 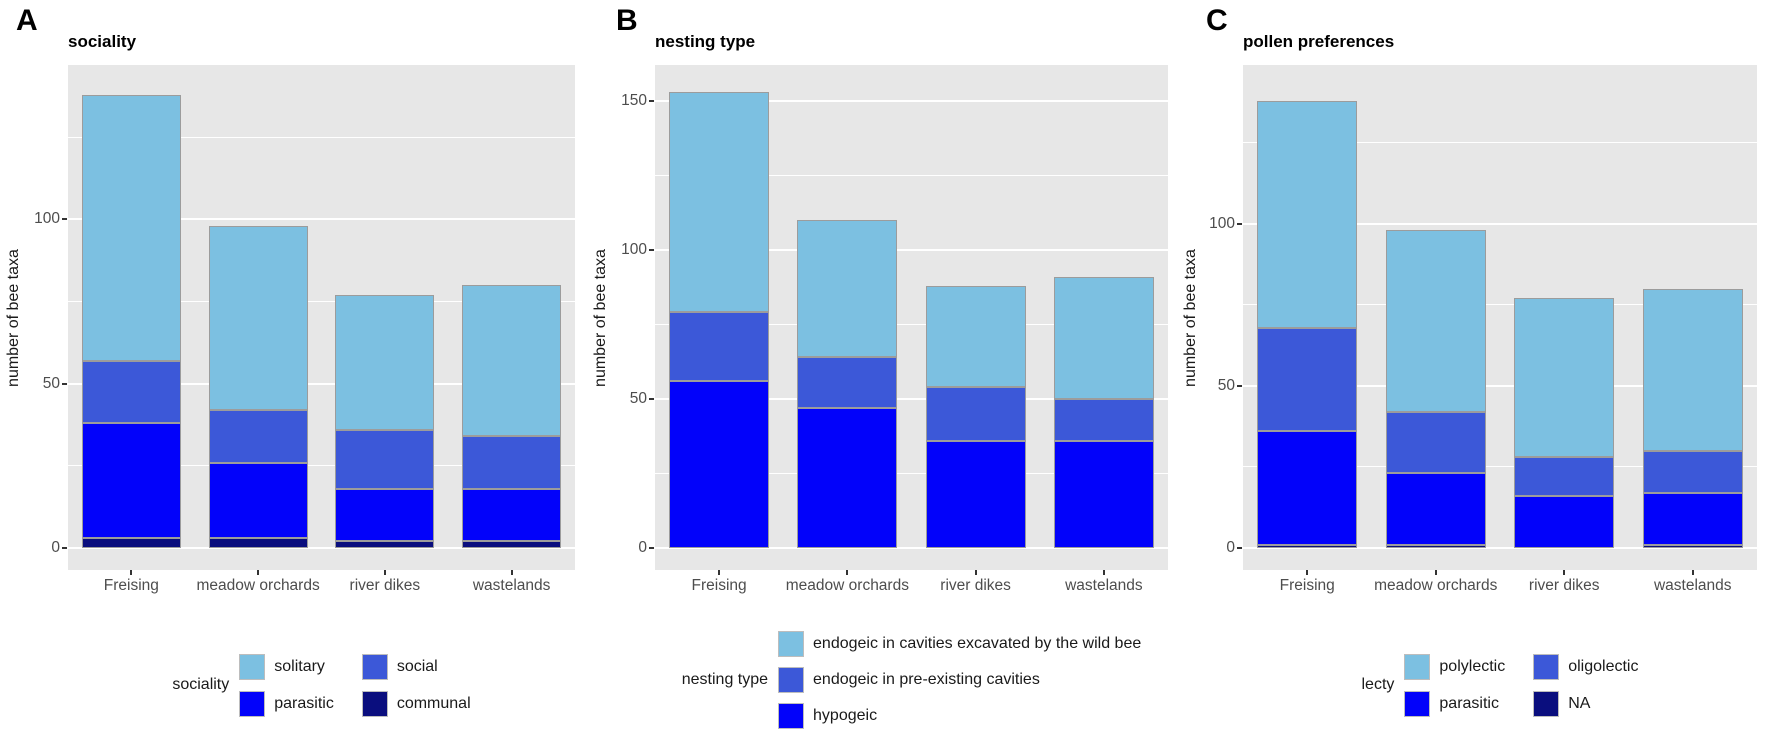 I want to click on legend-swatch-solitary, so click(x=252, y=666).